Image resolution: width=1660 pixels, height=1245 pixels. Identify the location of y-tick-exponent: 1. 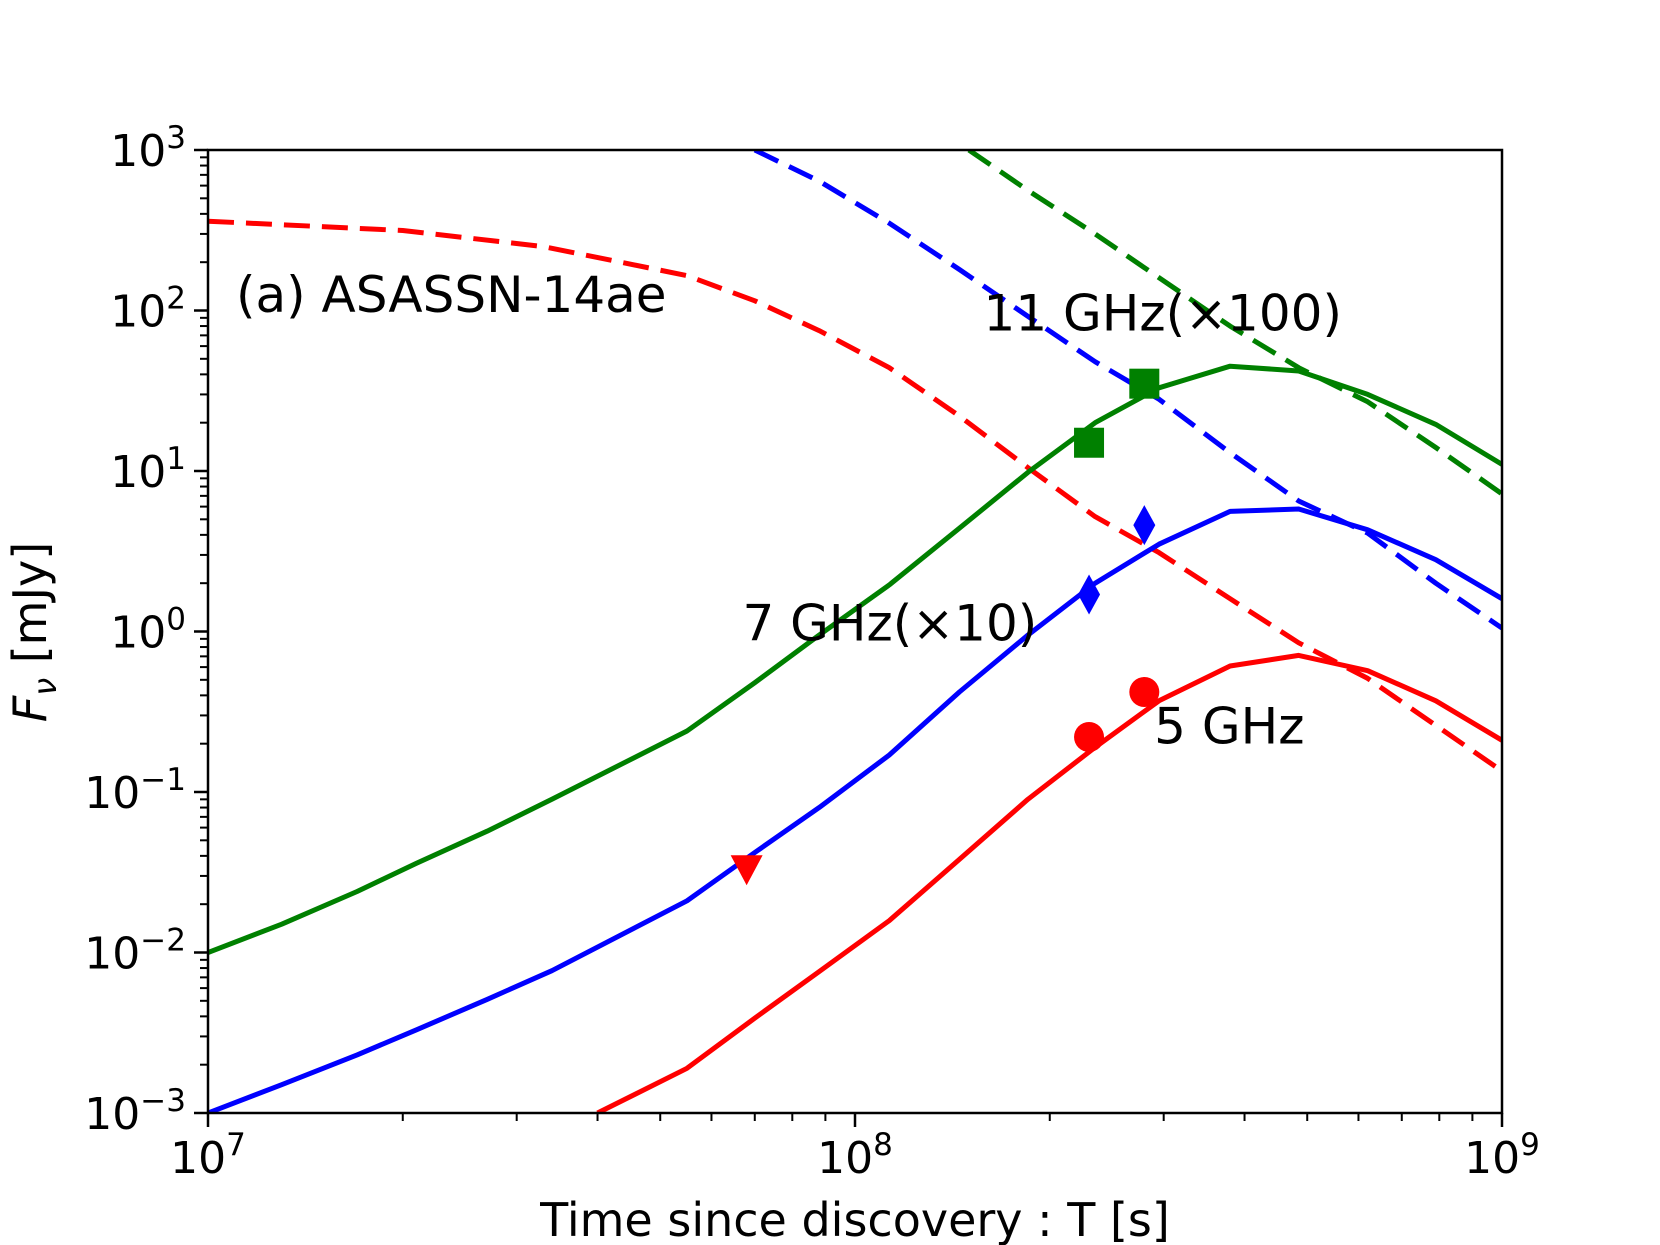
(176, 459).